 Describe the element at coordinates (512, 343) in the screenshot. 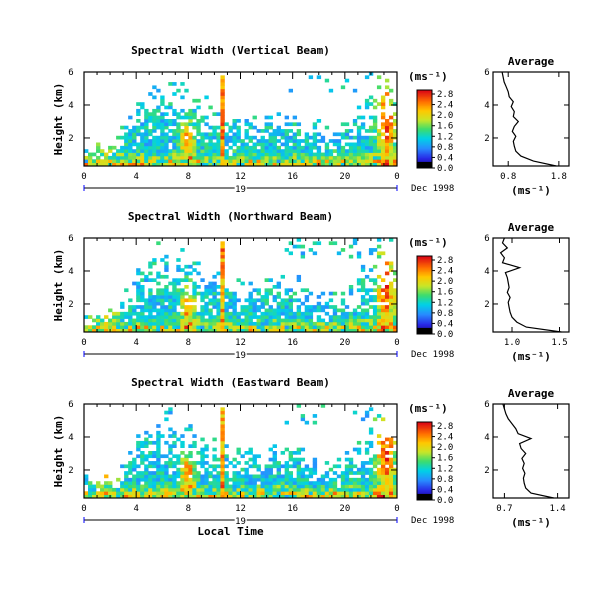

I see `profile-x-tick-label: 1.0` at that location.